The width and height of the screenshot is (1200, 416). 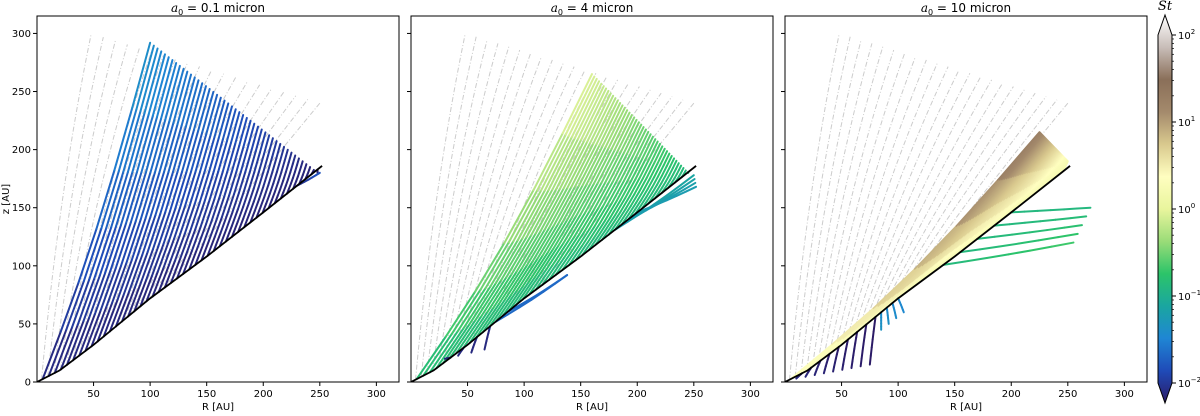 I want to click on y-tick-label: 250, so click(x=21, y=92).